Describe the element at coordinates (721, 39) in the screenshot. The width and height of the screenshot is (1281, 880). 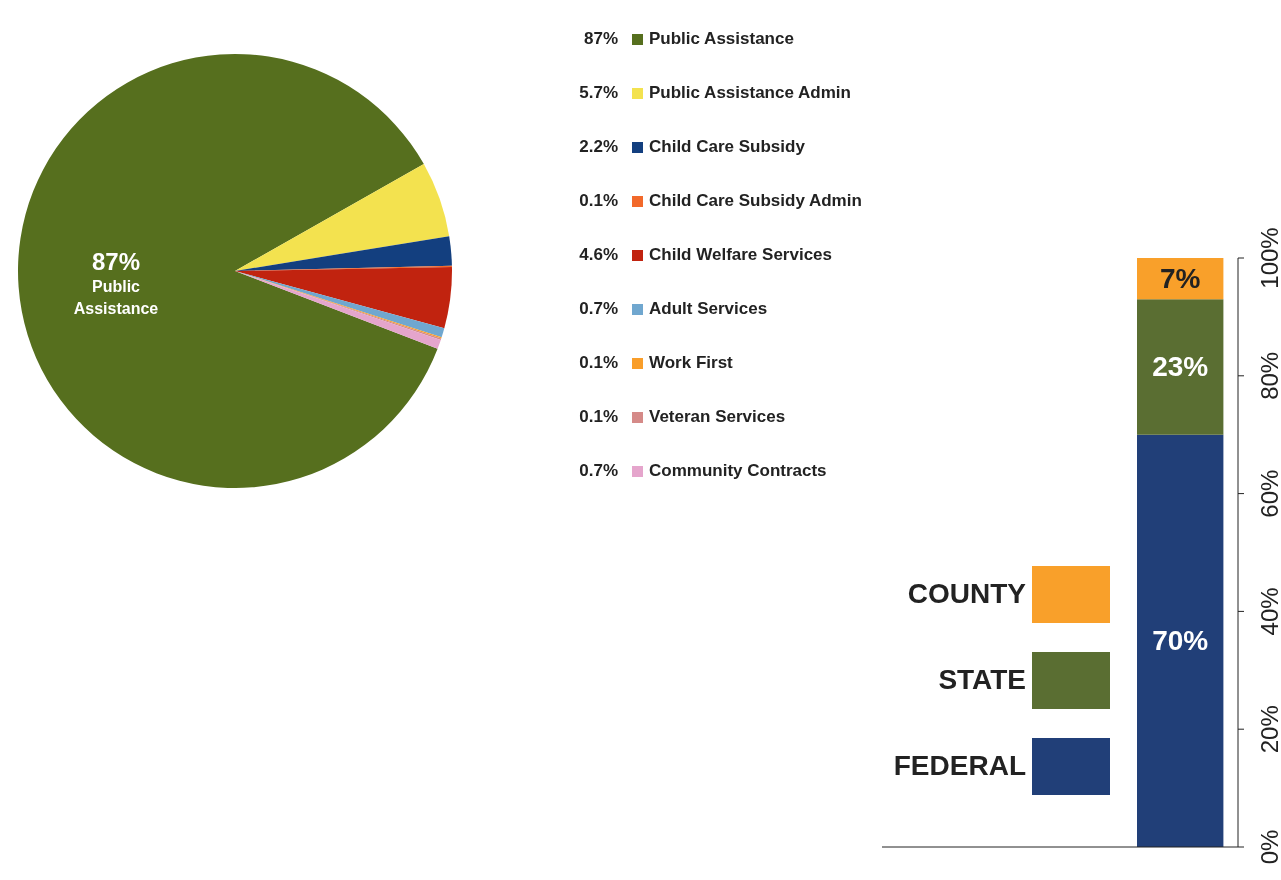
I see `legend-label: Public Assistance` at that location.